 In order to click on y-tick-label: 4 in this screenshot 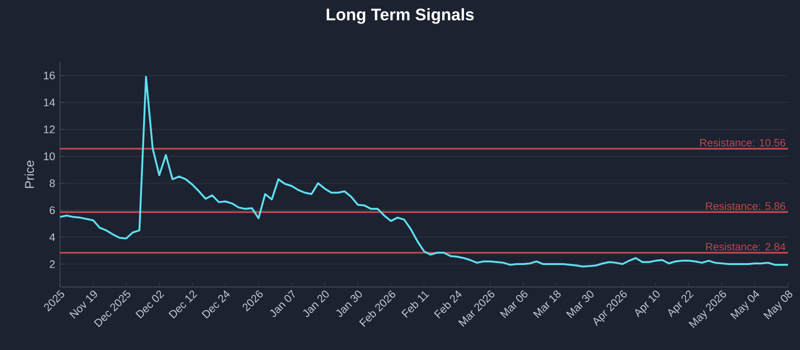, I will do `click(52, 237)`.